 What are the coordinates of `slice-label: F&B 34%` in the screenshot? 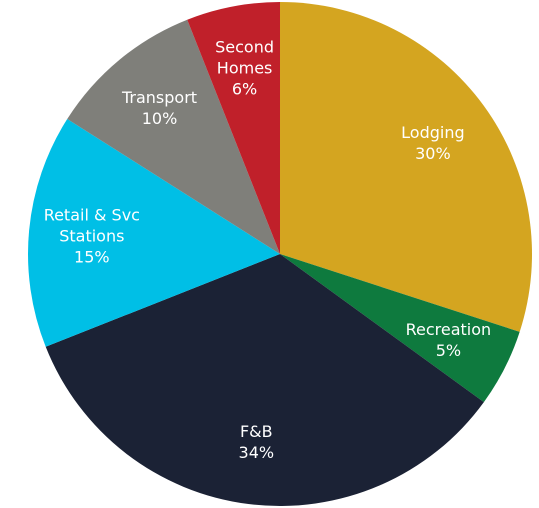 It's located at (256, 442).